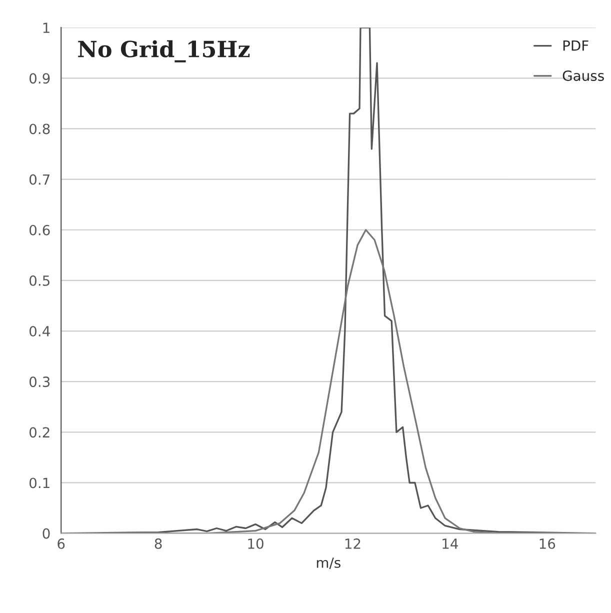 The width and height of the screenshot is (611, 613). I want to click on y-tick-label: 0.8, so click(40, 129).